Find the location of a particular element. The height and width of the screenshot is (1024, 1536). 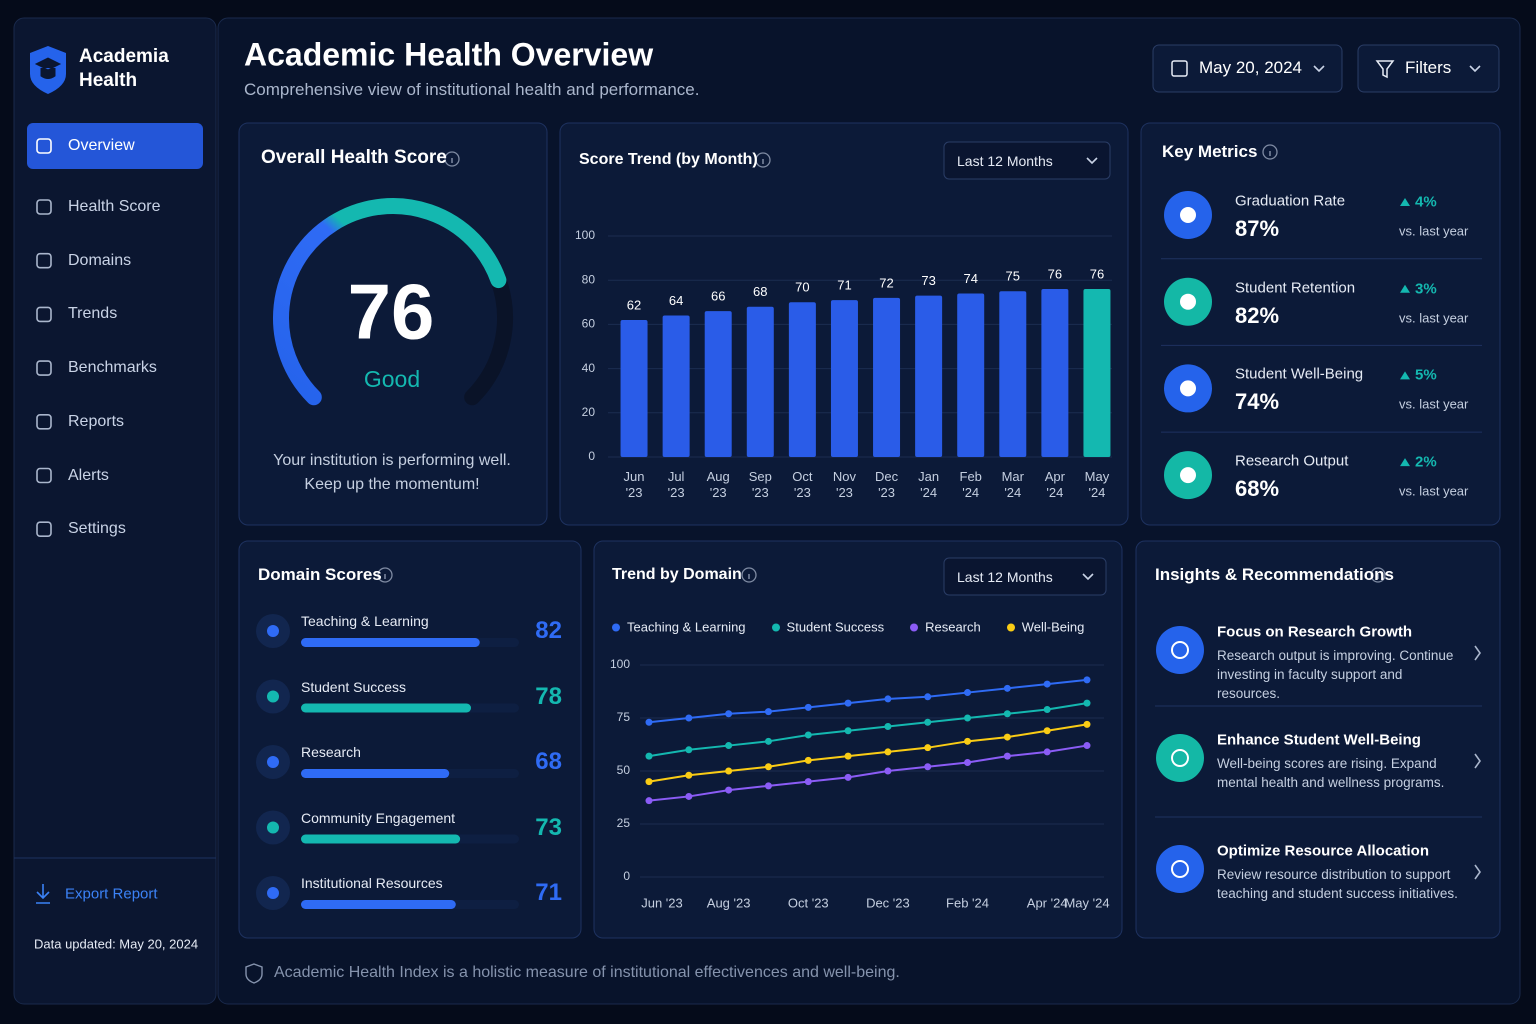

legend-swatch is located at coordinates (1010, 627).